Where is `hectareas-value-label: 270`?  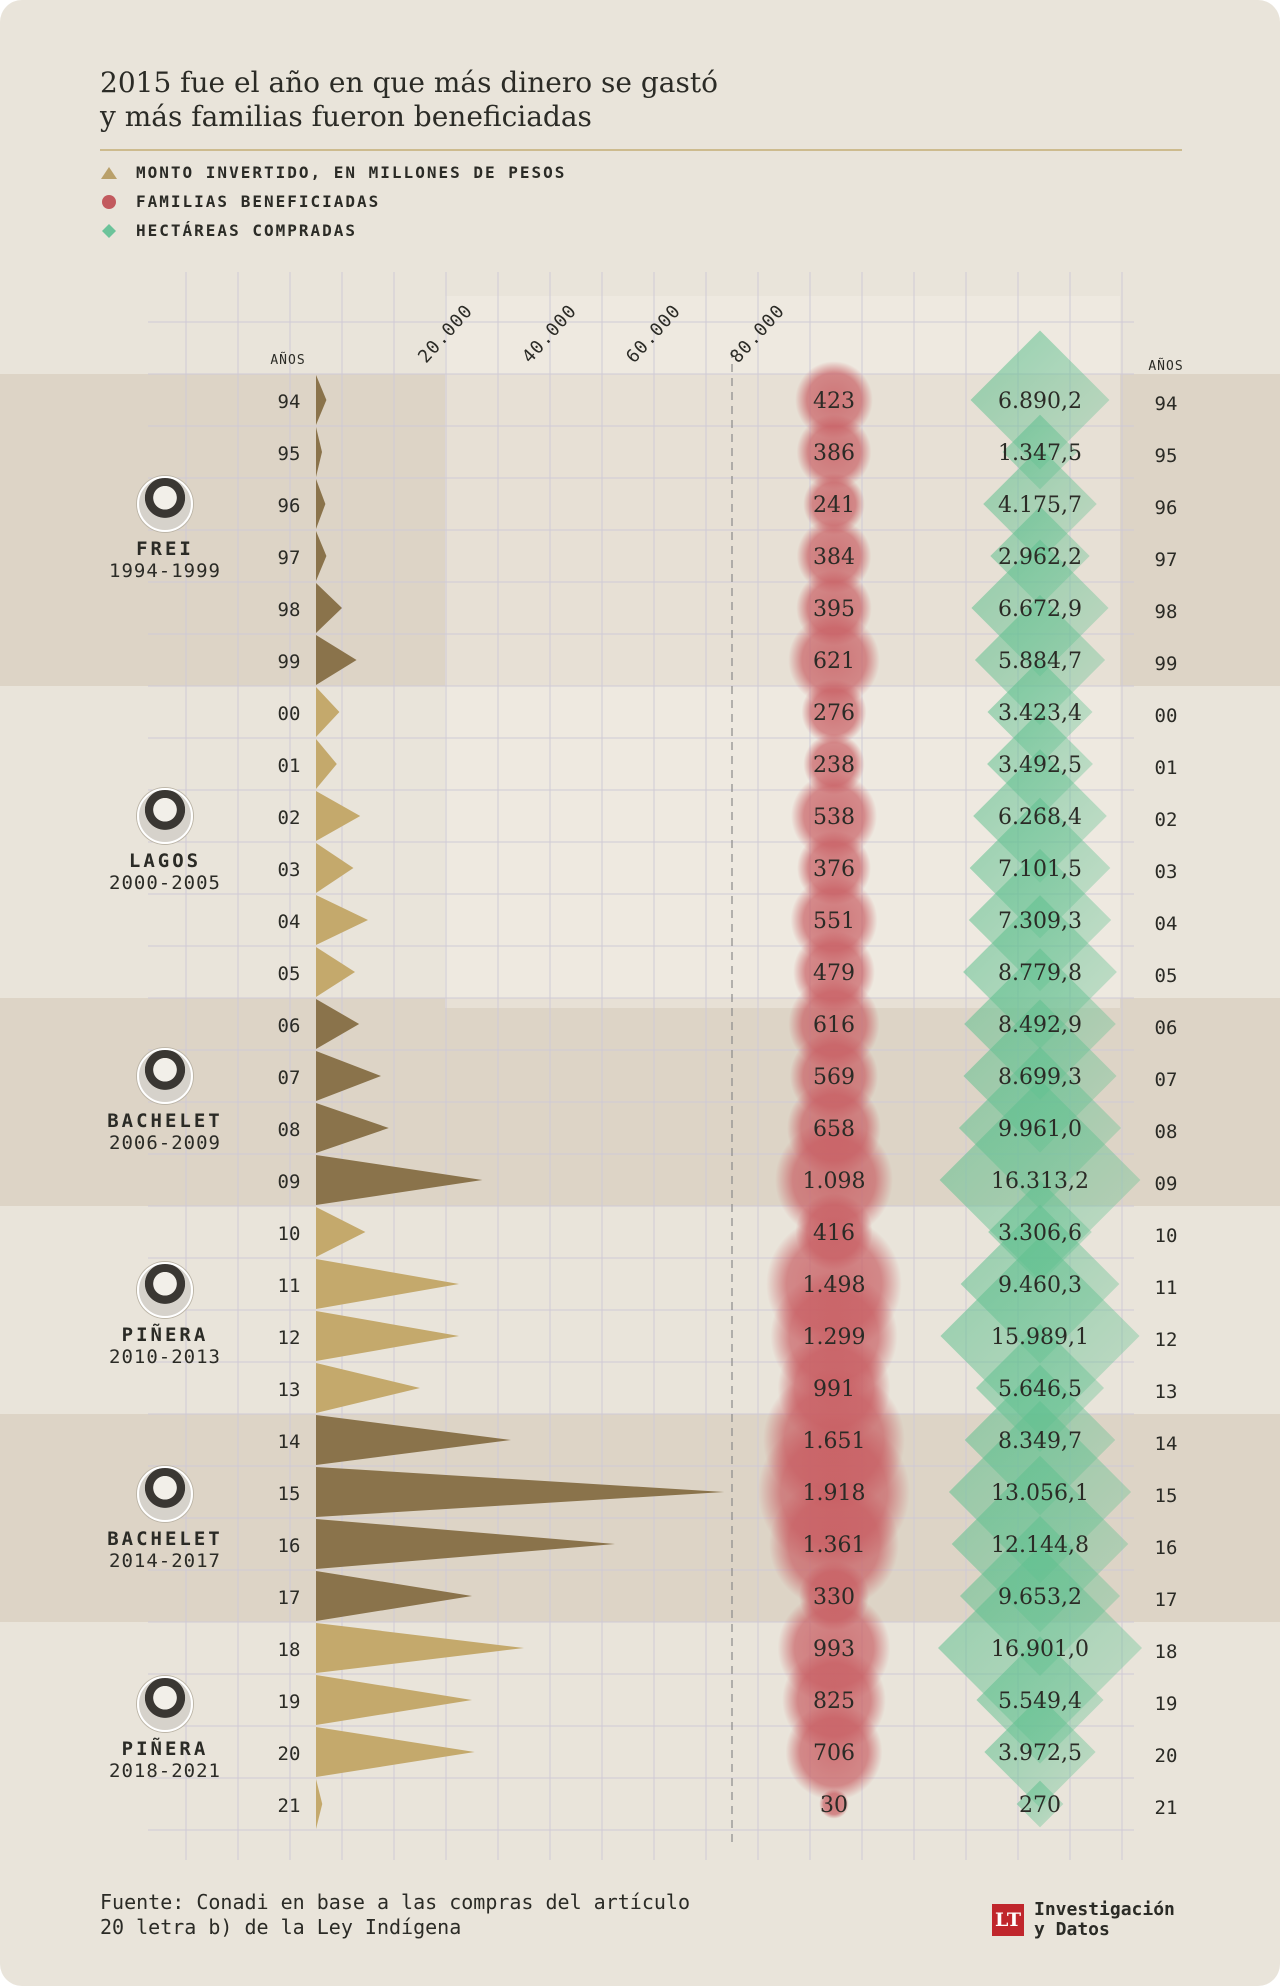
hectareas-value-label: 270 is located at coordinates (1040, 1805).